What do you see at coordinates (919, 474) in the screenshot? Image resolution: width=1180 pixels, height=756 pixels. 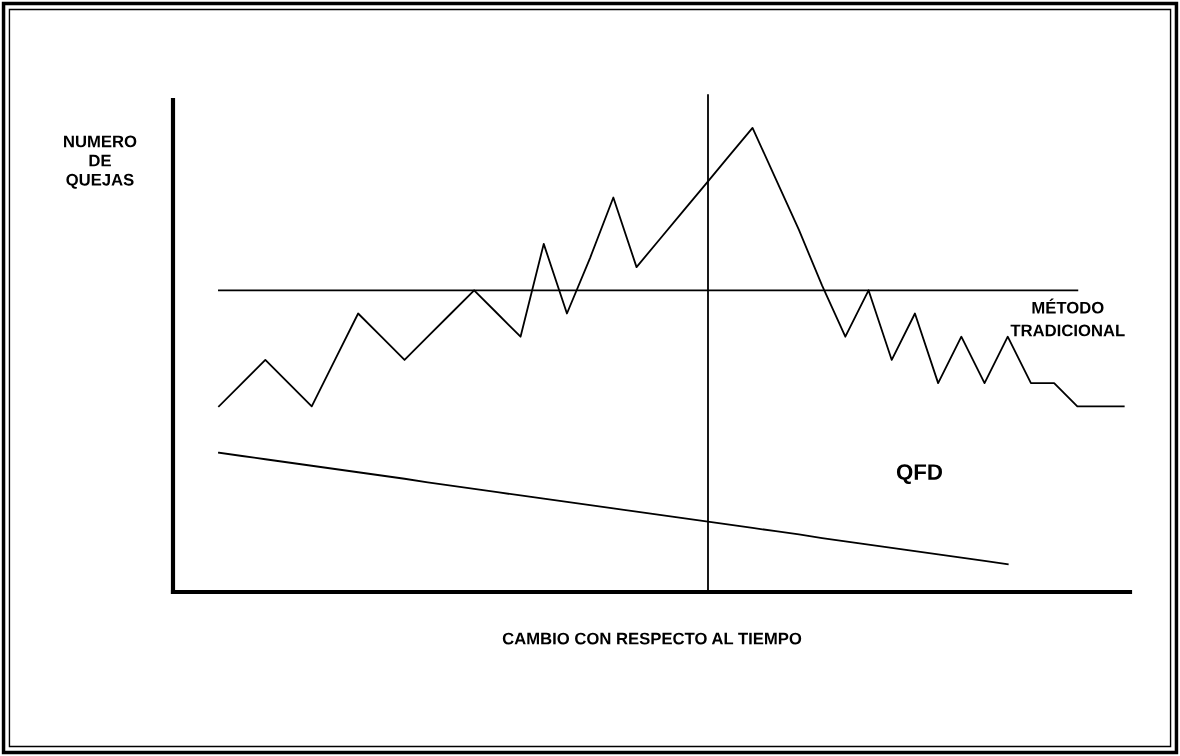 I see `text: QFD` at bounding box center [919, 474].